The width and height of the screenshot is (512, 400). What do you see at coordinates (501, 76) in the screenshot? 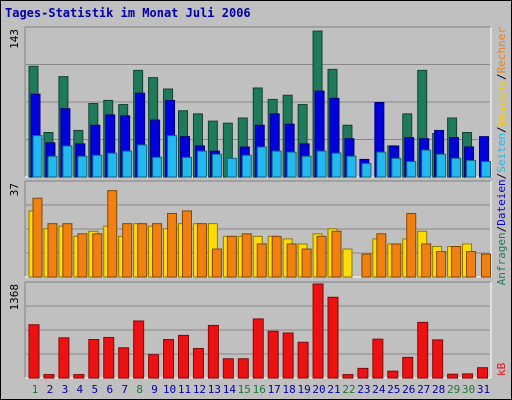
I see `legend-item-7: /` at bounding box center [501, 76].